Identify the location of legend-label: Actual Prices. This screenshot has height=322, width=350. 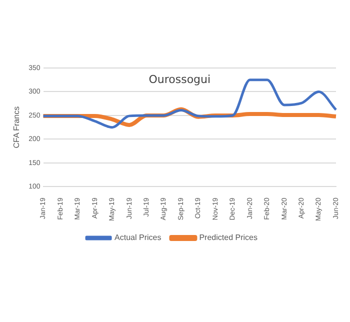
(138, 237).